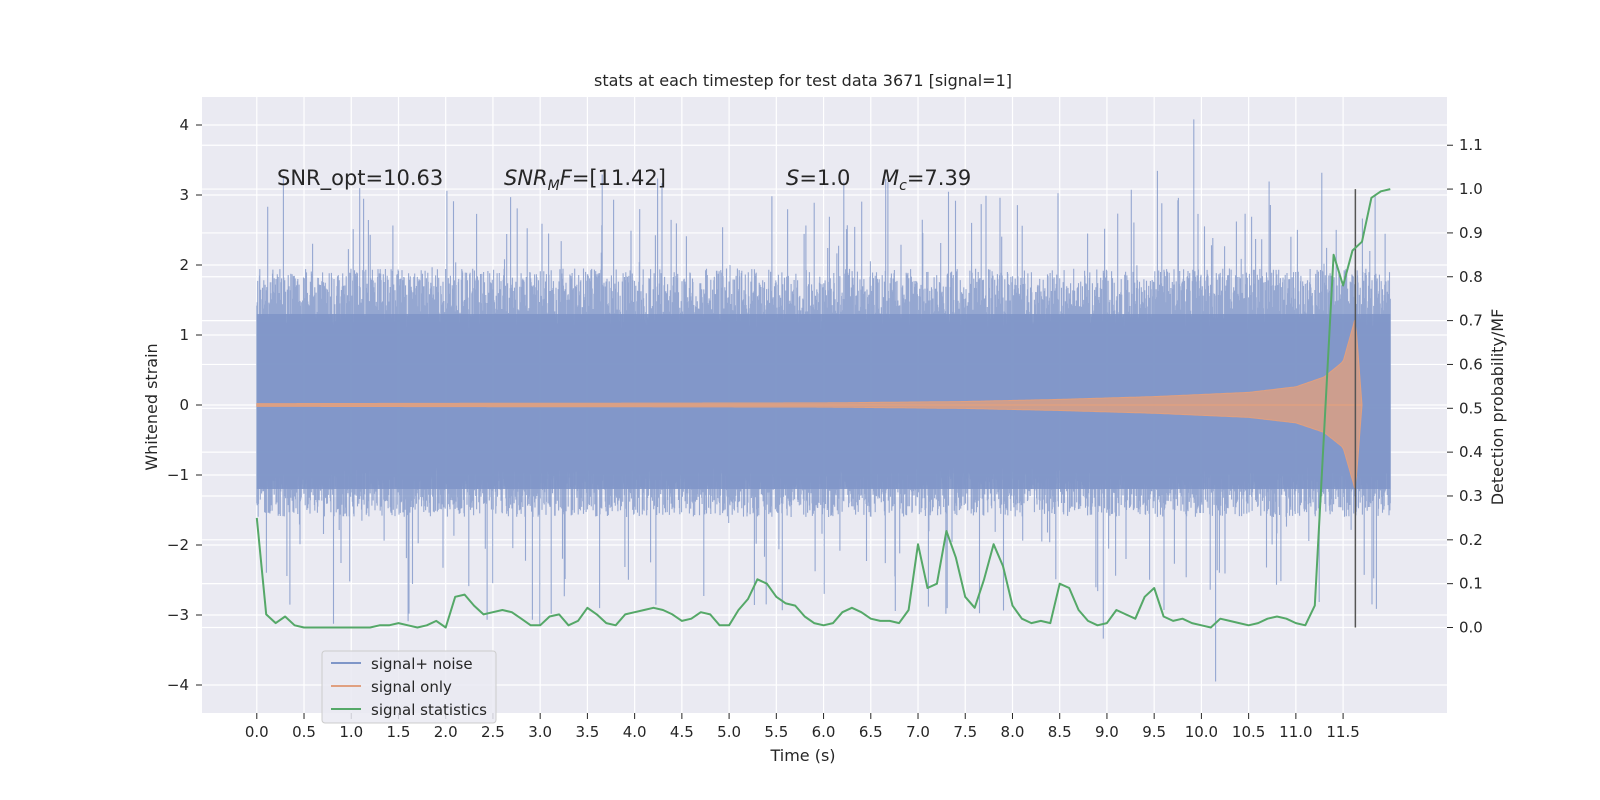  I want to click on x-tick-label: 11.5, so click(1342, 732).